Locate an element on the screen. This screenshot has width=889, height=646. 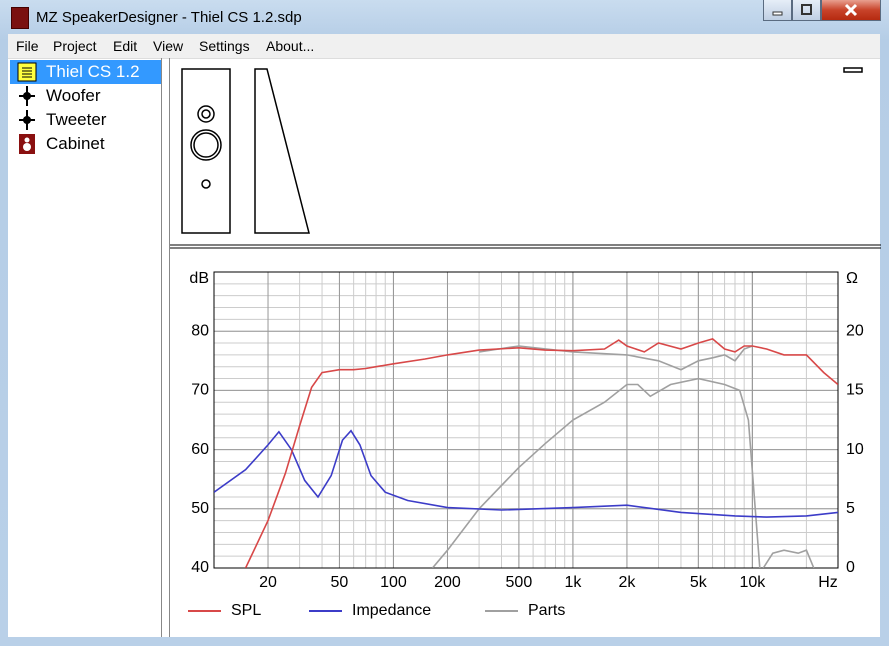
tweeter-outline is located at coordinates (206, 114).